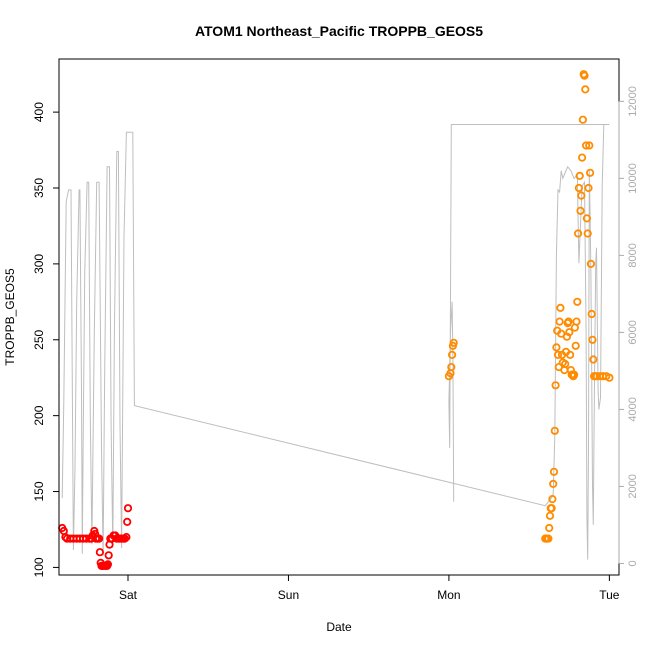 The width and height of the screenshot is (650, 650). Describe the element at coordinates (633, 486) in the screenshot. I see `y2-tick-label: 2000` at that location.